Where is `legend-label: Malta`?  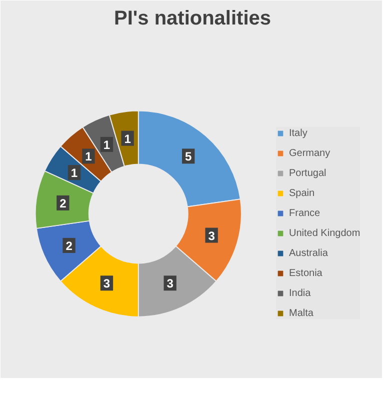 legend-label: Malta is located at coordinates (301, 313).